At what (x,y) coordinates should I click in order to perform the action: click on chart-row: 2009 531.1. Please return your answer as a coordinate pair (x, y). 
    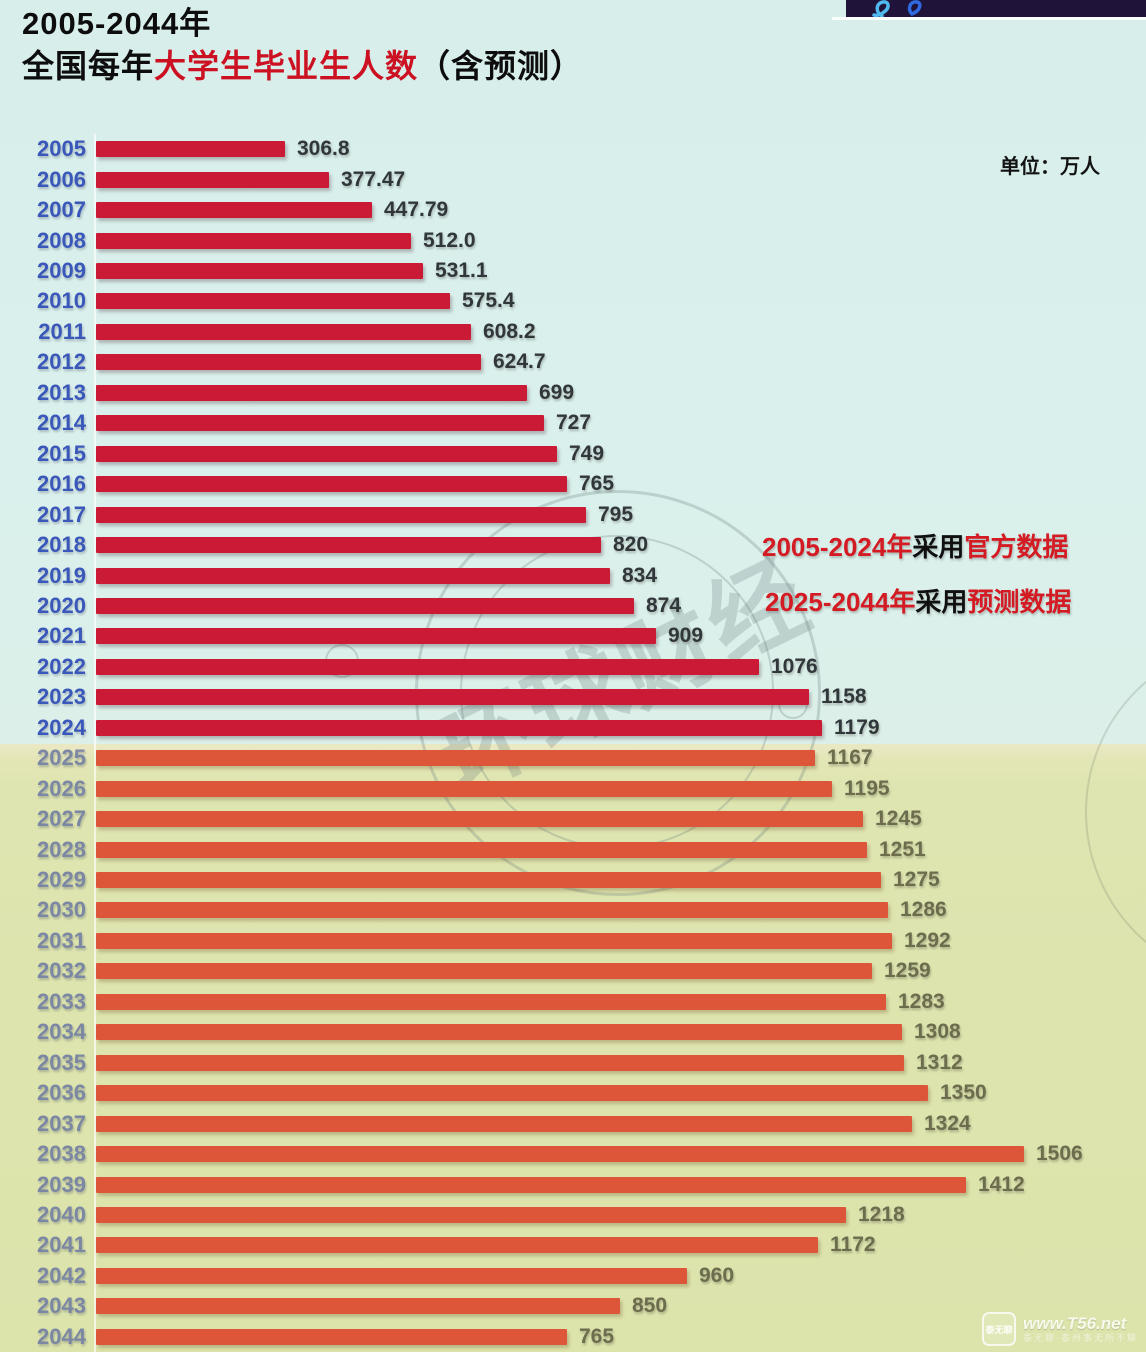
    Looking at the image, I should click on (573, 271).